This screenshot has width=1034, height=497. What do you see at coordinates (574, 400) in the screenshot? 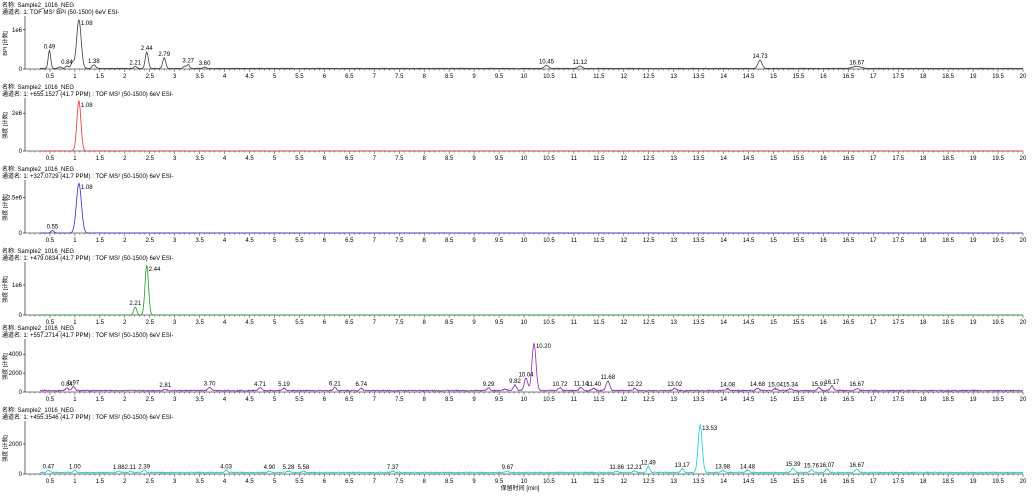
I see `x-tick-label: 11` at bounding box center [574, 400].